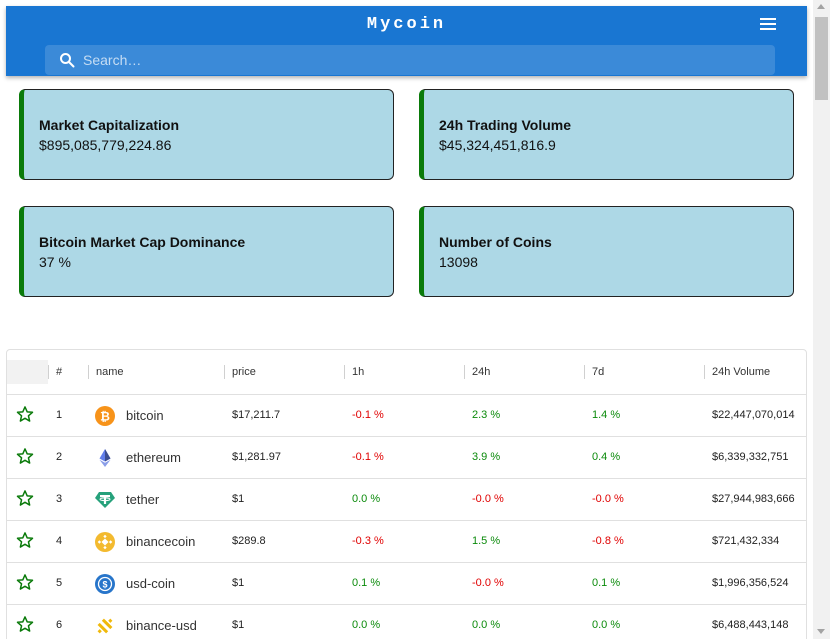  Describe the element at coordinates (606, 625) in the screenshot. I see `change-7d-cell: 0.0 %` at that location.